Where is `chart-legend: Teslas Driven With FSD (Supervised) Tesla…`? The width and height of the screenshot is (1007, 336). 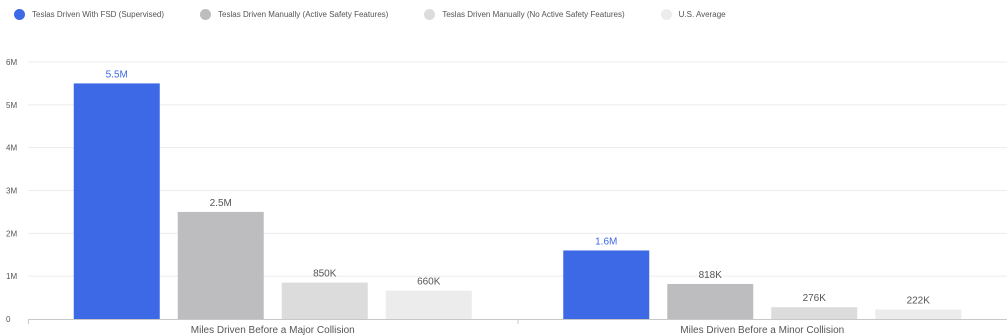 chart-legend: Teslas Driven With FSD (Supervised) Tesla… is located at coordinates (374, 14).